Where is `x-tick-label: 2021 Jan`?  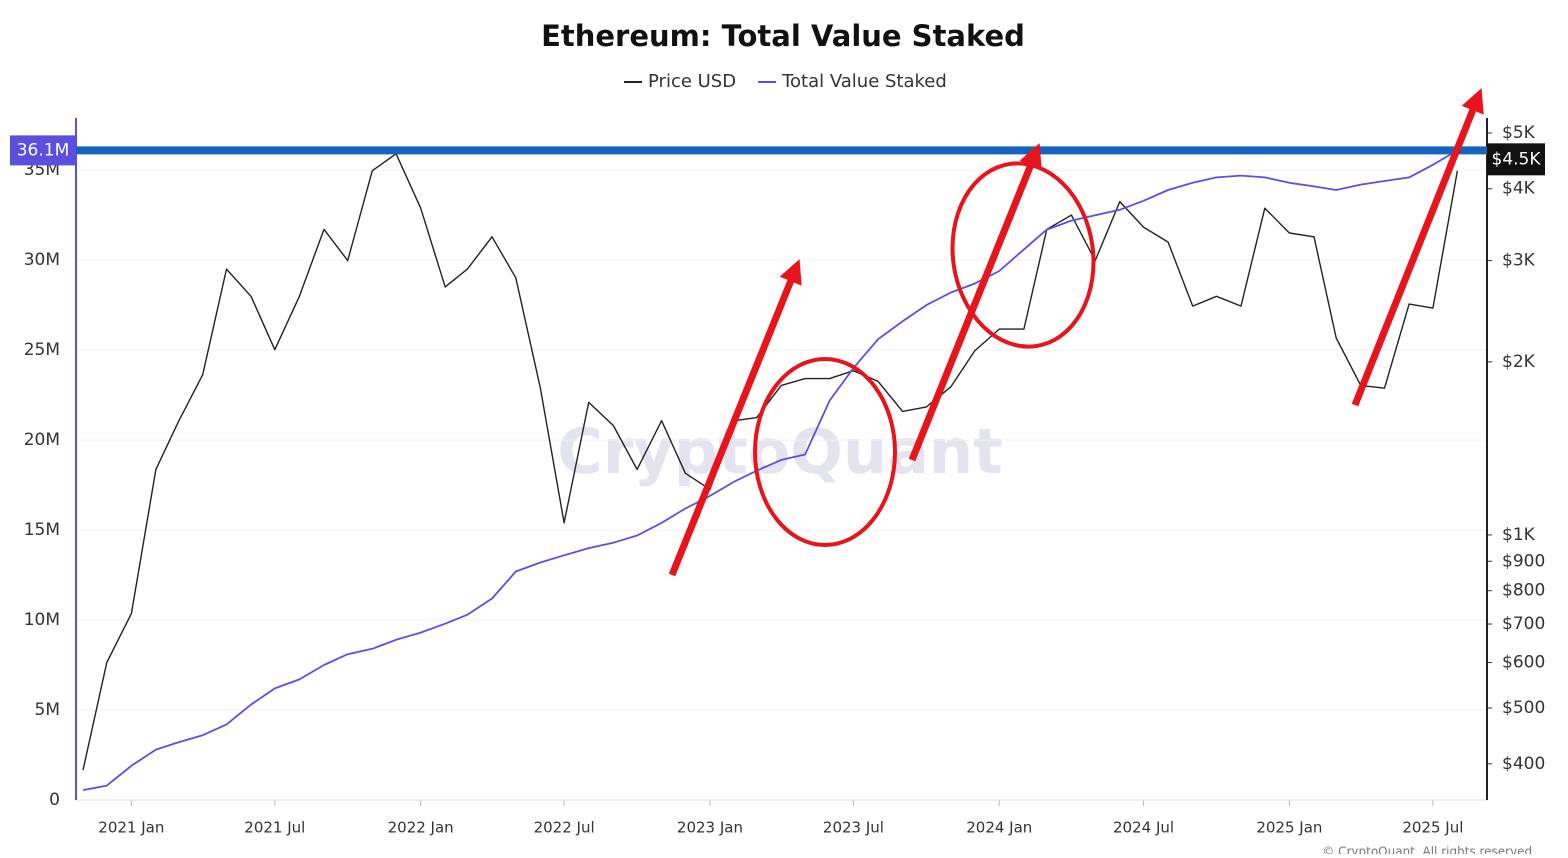 x-tick-label: 2021 Jan is located at coordinates (131, 828).